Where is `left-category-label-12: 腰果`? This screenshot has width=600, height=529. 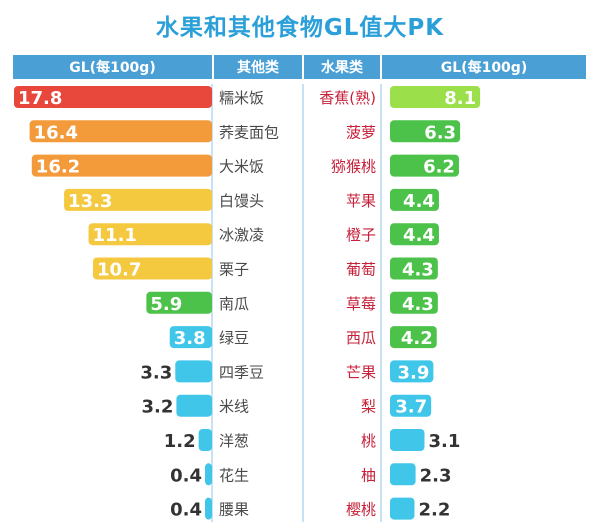 left-category-label-12: 腰果 is located at coordinates (234, 510).